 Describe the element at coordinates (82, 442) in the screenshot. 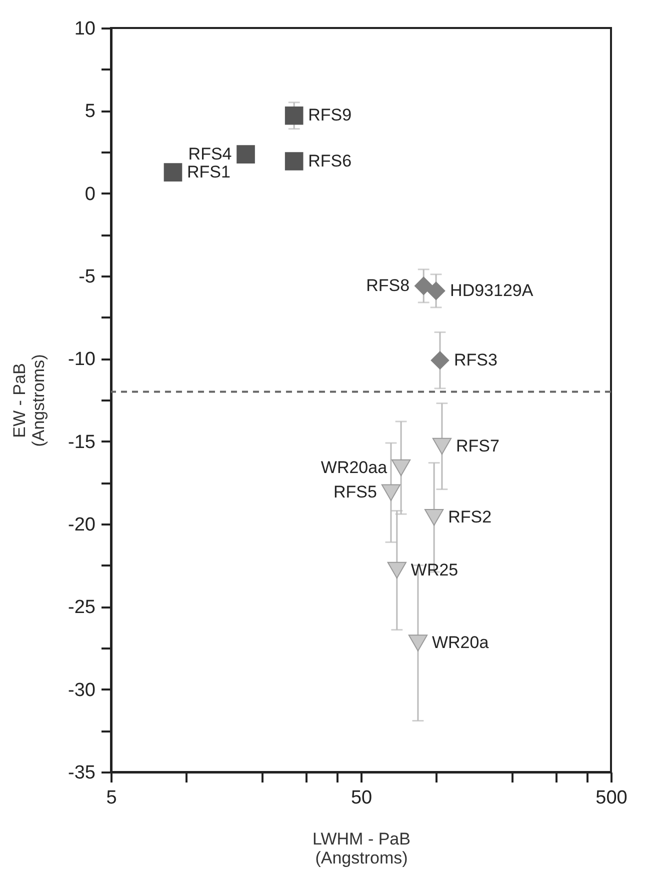

I see `y-tick-label: -15` at that location.